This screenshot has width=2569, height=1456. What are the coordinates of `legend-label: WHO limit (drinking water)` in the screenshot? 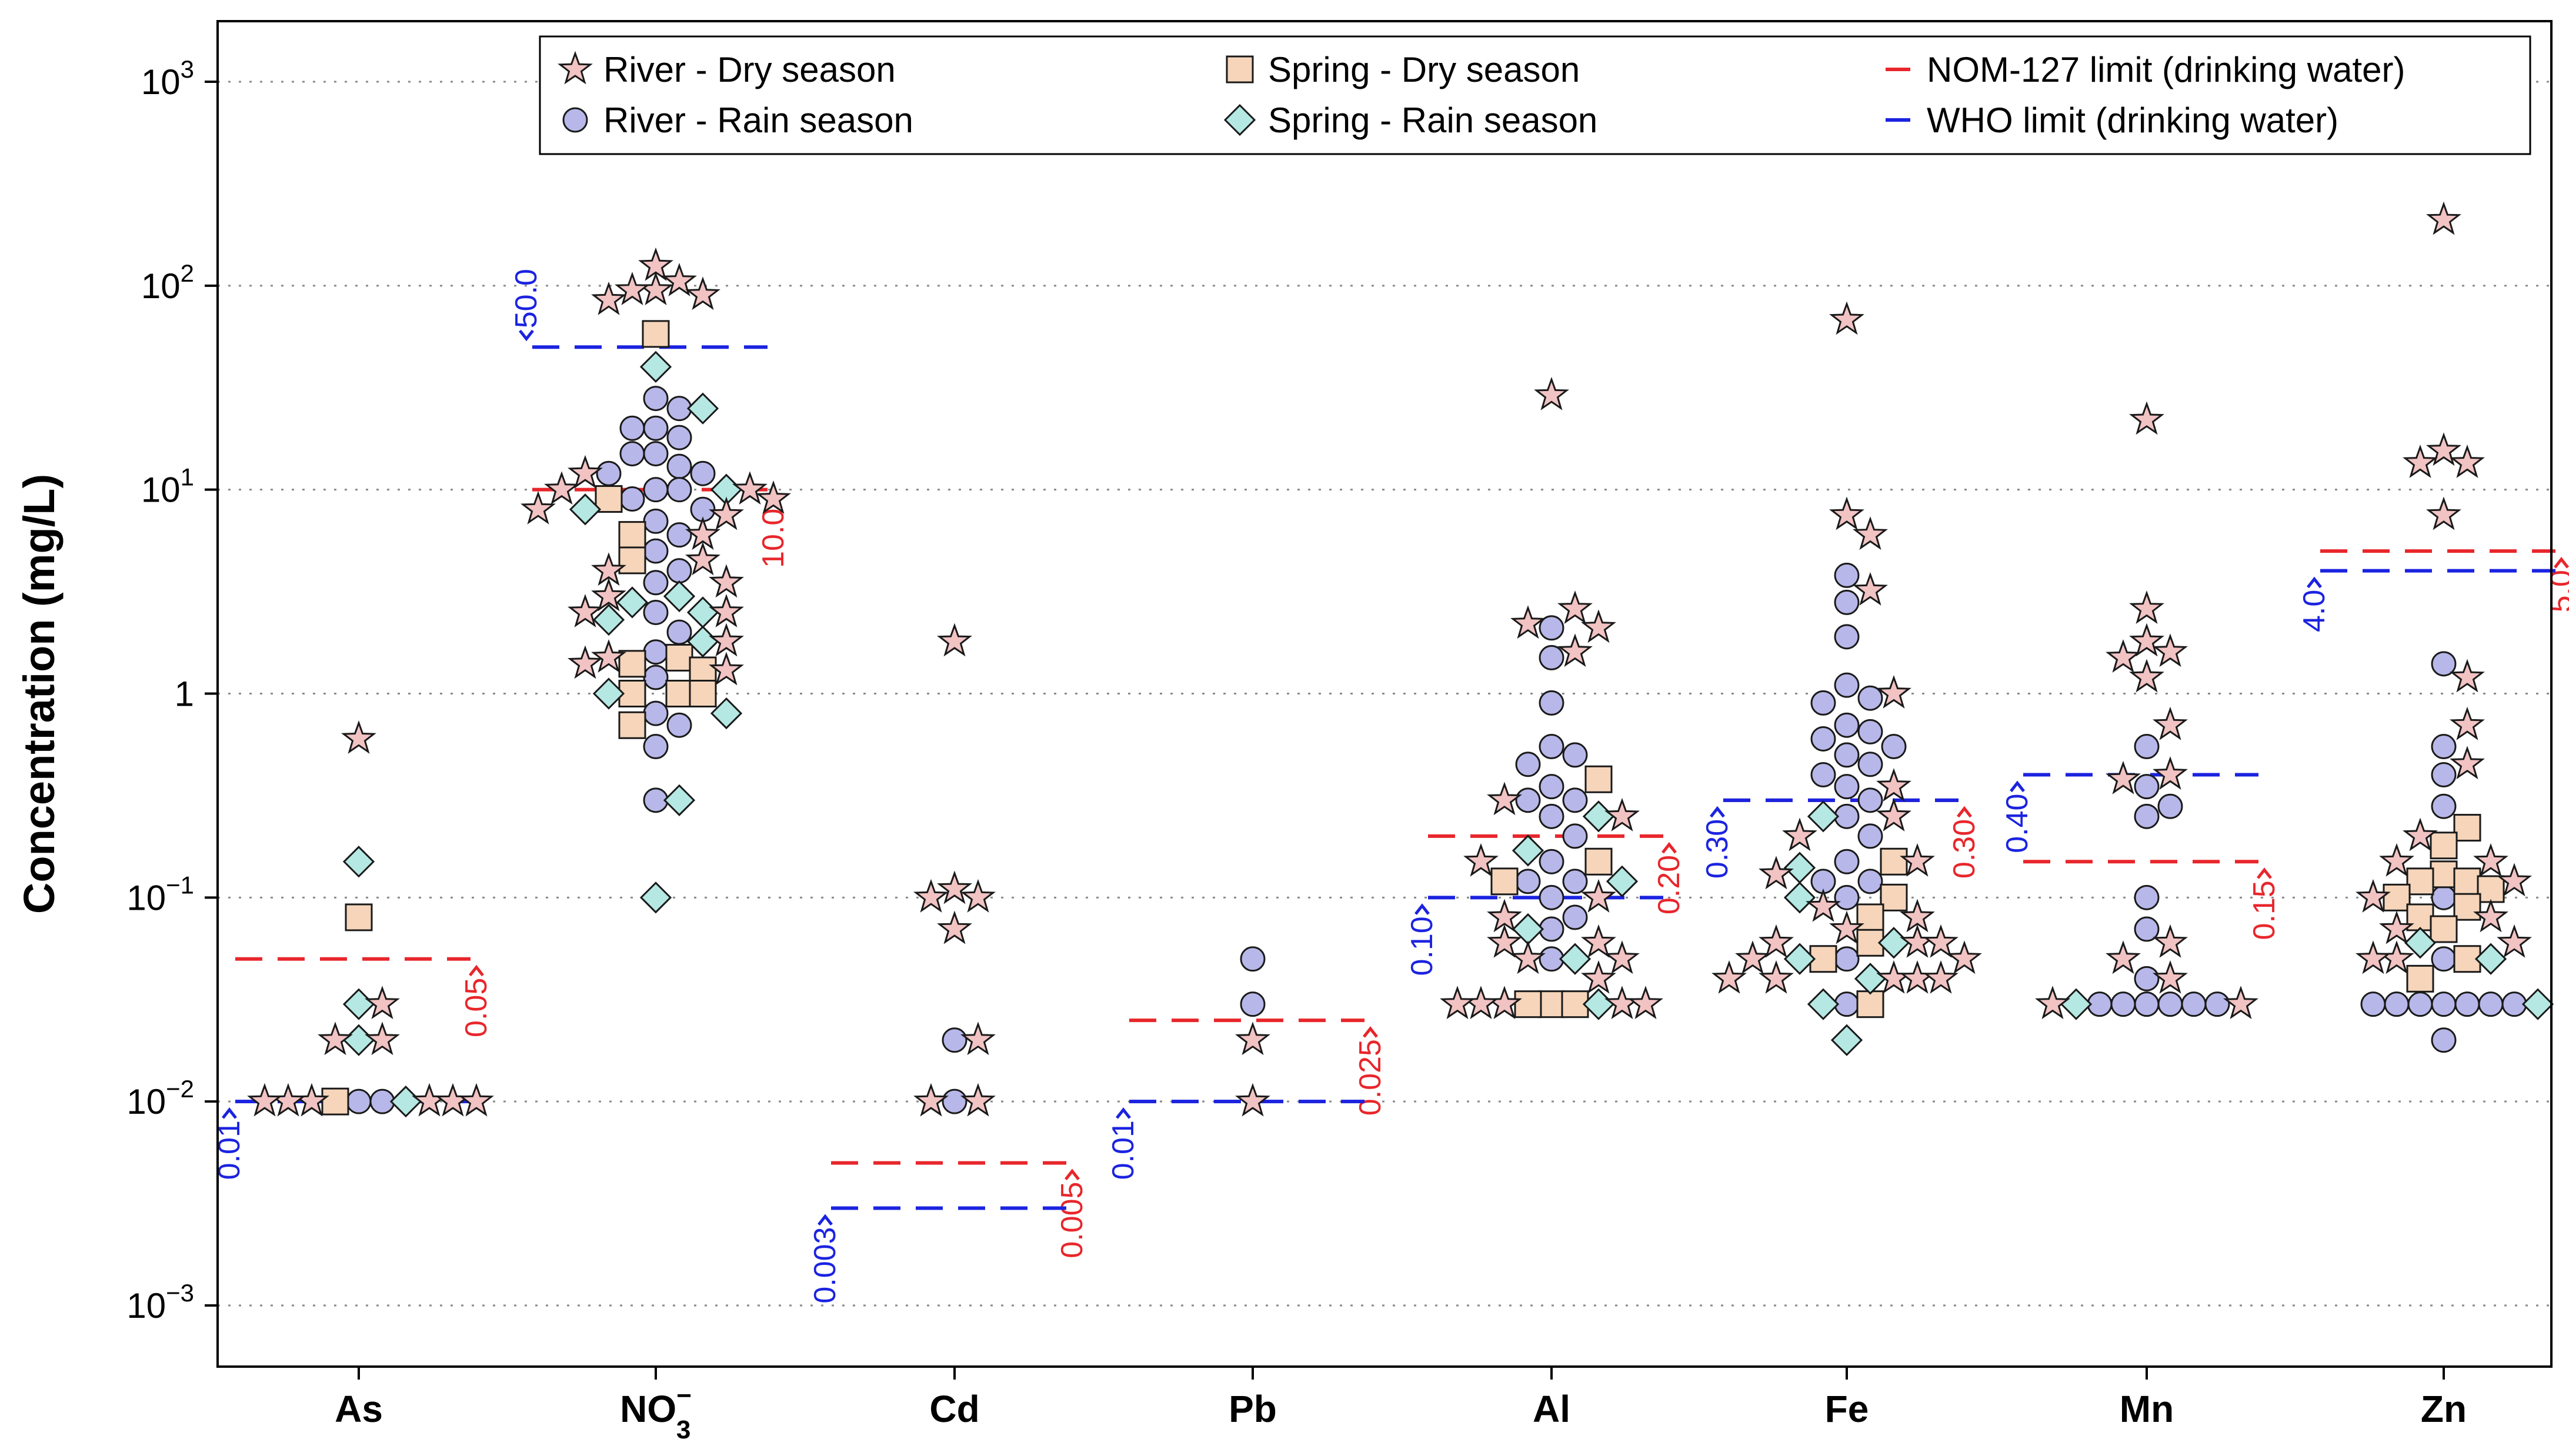 It's located at (2132, 120).